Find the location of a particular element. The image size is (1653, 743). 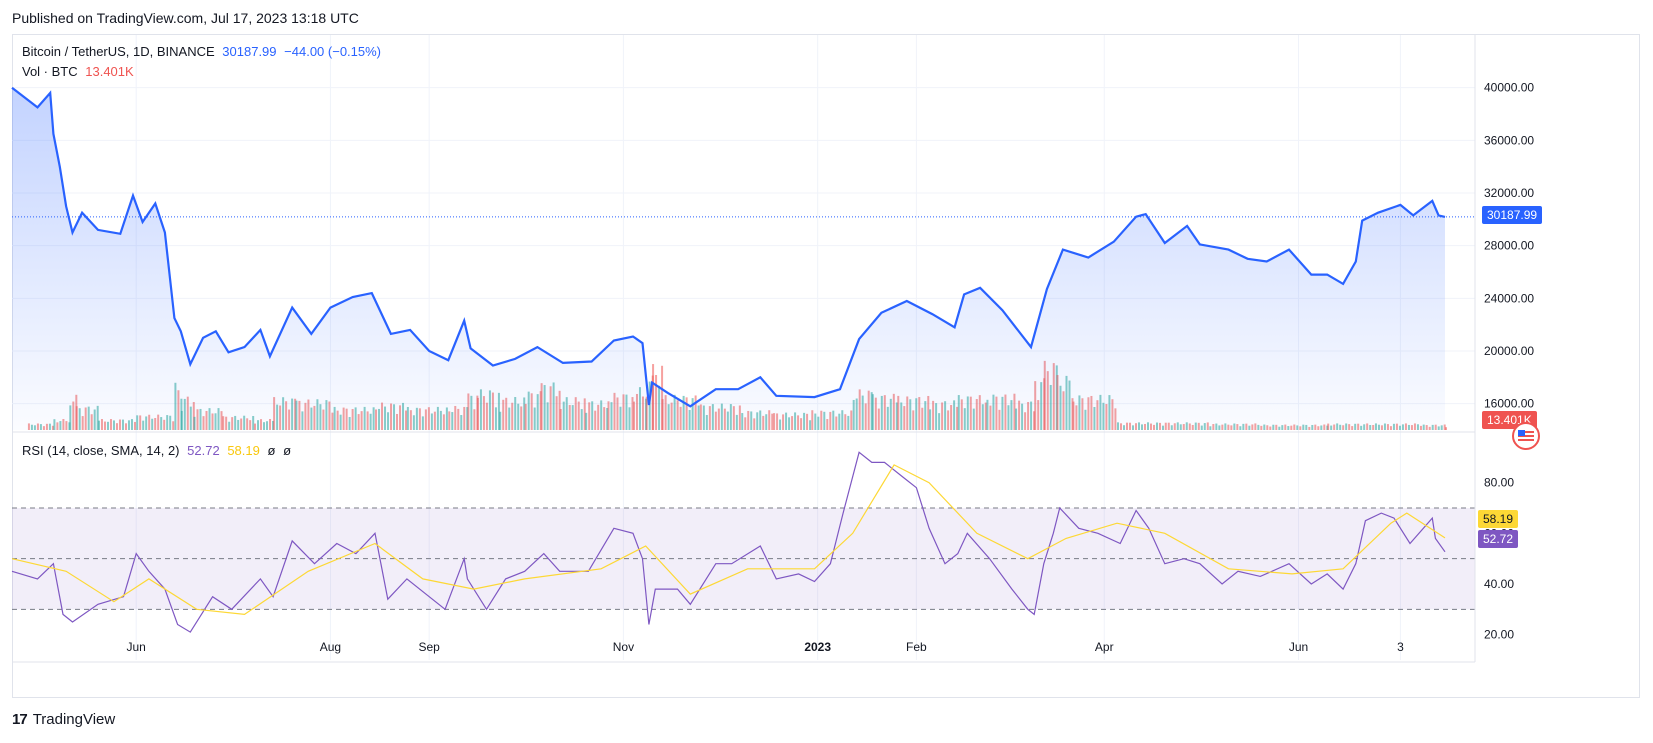

rsi-tick-label: 20.00 is located at coordinates (1499, 635).